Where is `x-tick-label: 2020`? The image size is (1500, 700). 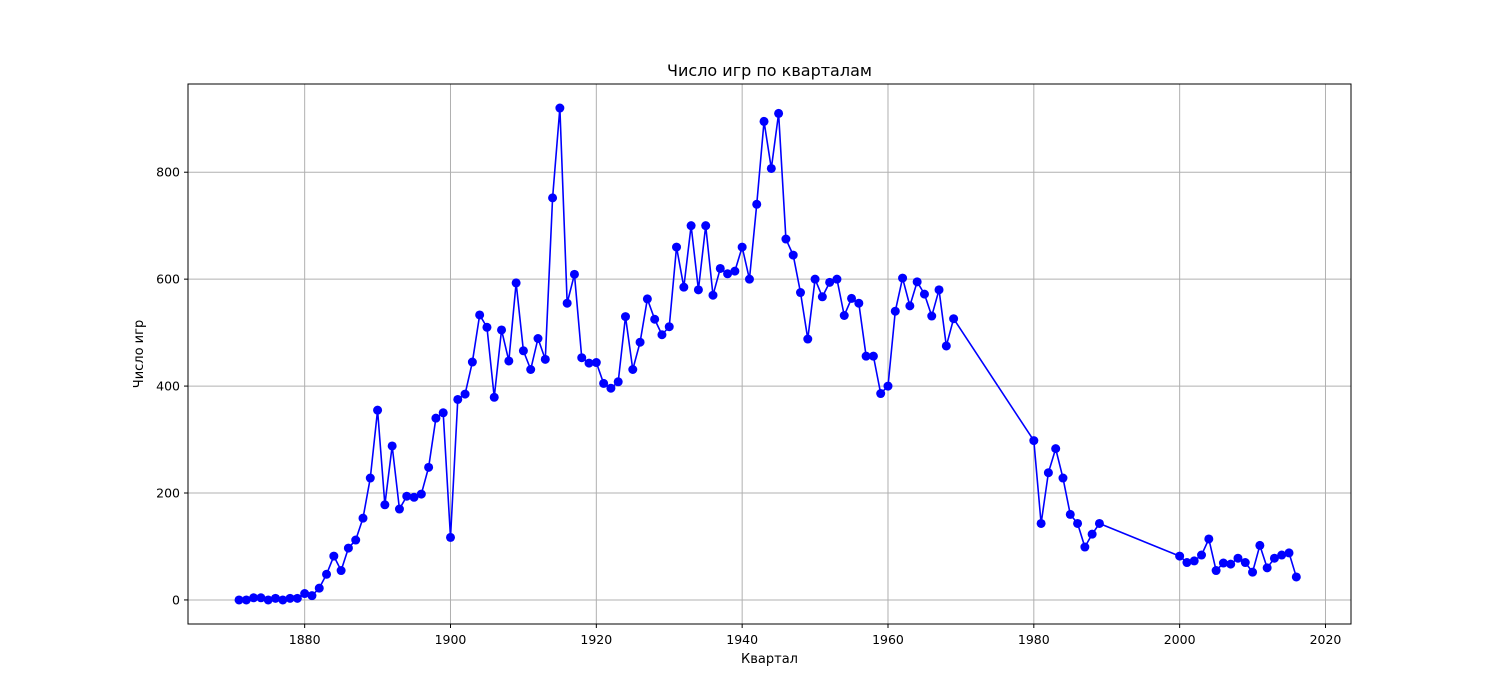
x-tick-label: 2020 is located at coordinates (1326, 639).